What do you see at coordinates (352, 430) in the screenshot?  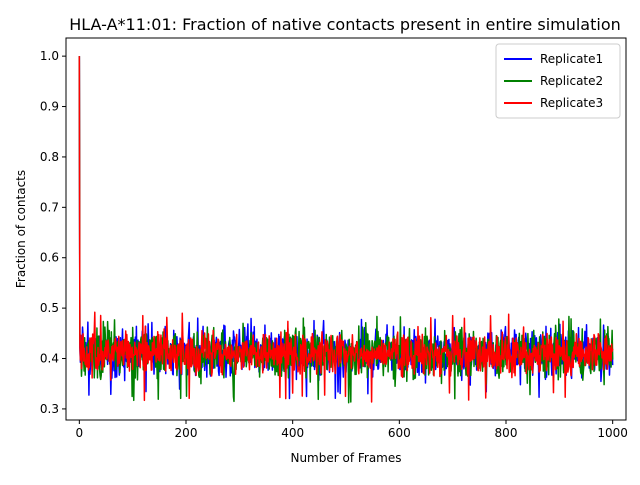 I see `x-axis: 0 200 400 600 800 1000` at bounding box center [352, 430].